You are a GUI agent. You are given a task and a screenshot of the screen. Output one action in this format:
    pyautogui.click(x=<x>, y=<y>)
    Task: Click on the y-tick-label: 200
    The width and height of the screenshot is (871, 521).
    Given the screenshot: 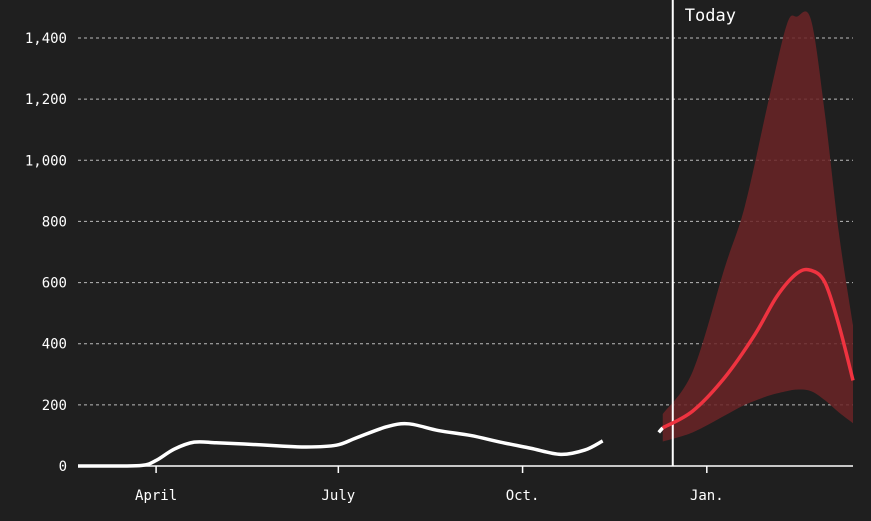 What is the action you would take?
    pyautogui.click(x=54, y=406)
    